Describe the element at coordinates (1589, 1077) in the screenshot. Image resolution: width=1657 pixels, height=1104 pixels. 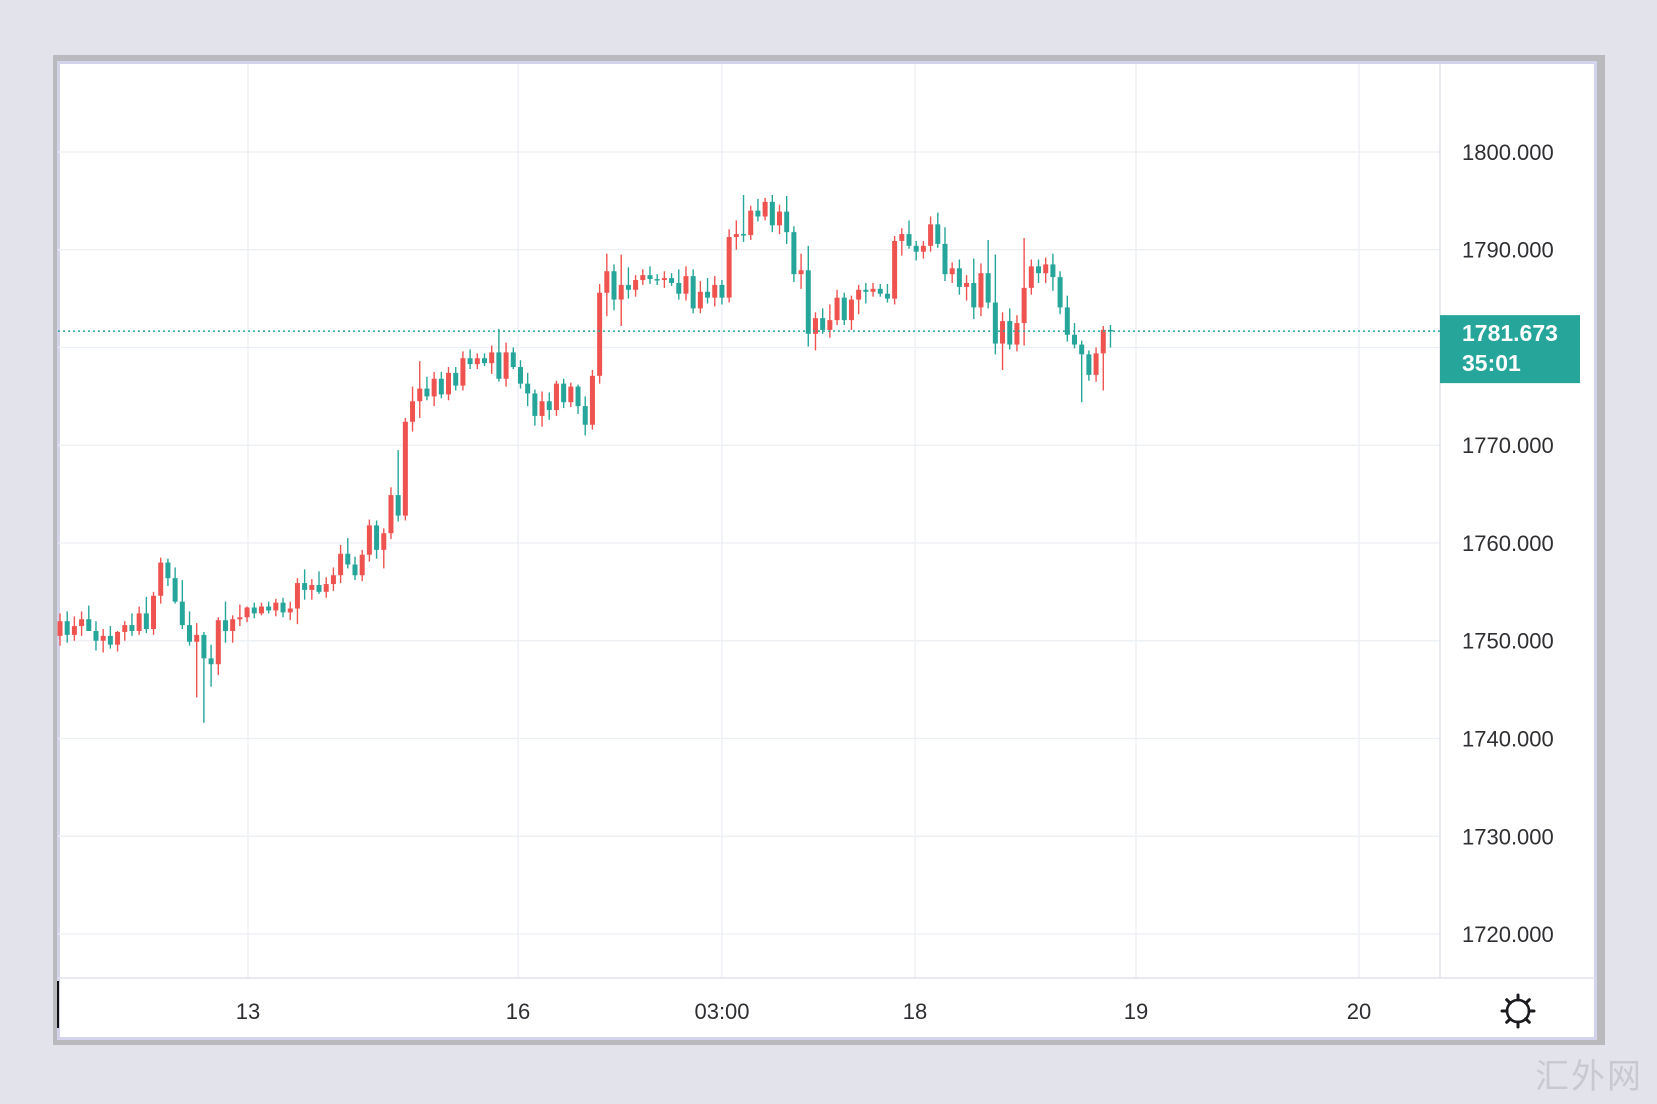
I see `watermark-text: 汇外网` at that location.